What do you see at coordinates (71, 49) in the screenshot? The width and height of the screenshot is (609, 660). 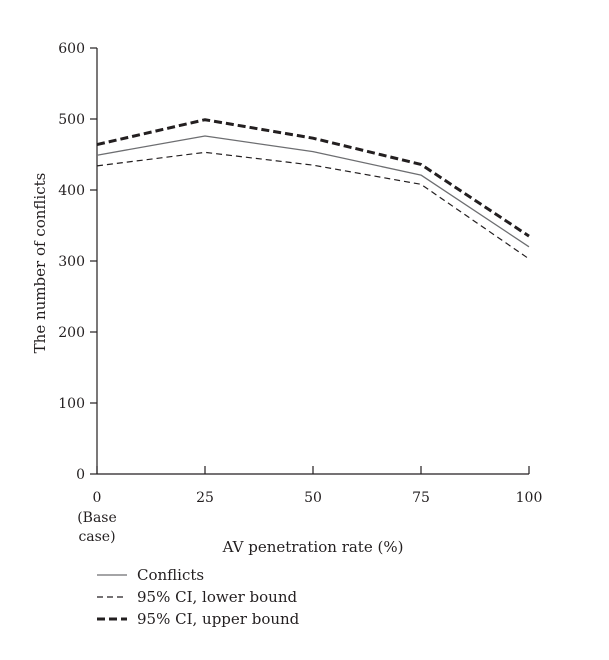 I see `y-tick-label: 600` at bounding box center [71, 49].